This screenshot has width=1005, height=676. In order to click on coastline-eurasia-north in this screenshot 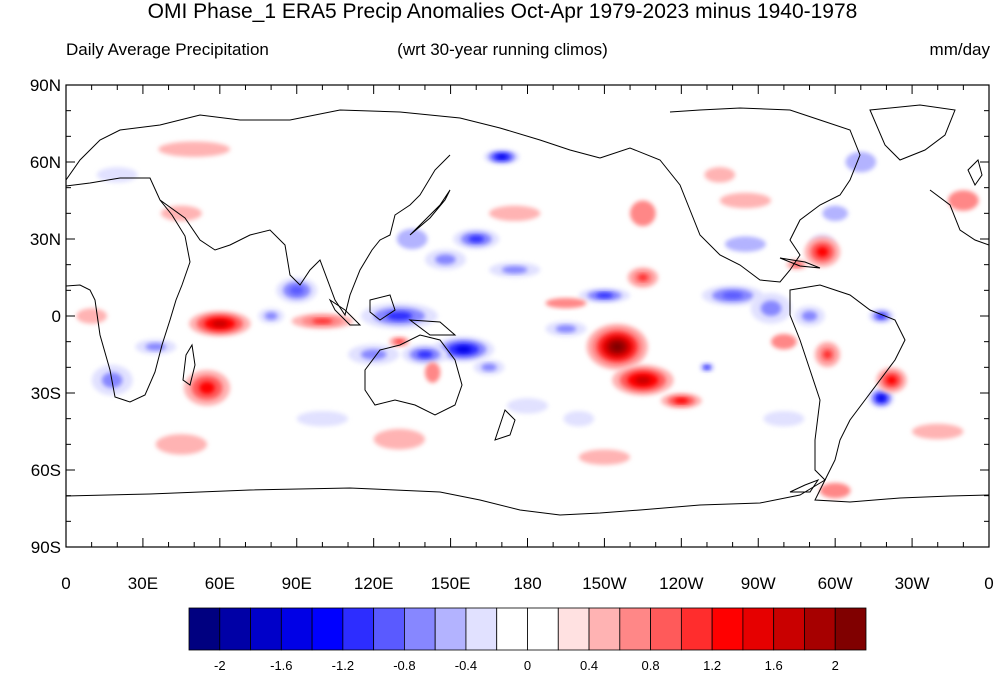, I will do `click(333, 145)`.